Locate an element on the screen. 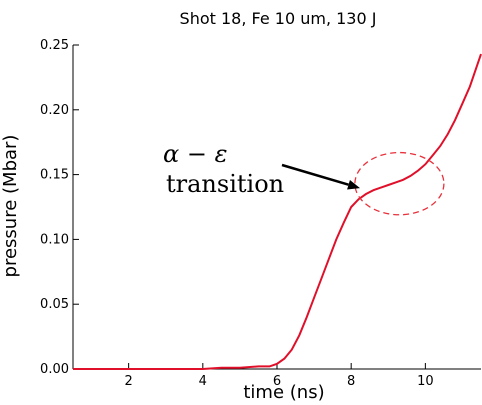  annotation-arrow is located at coordinates (315, 174).